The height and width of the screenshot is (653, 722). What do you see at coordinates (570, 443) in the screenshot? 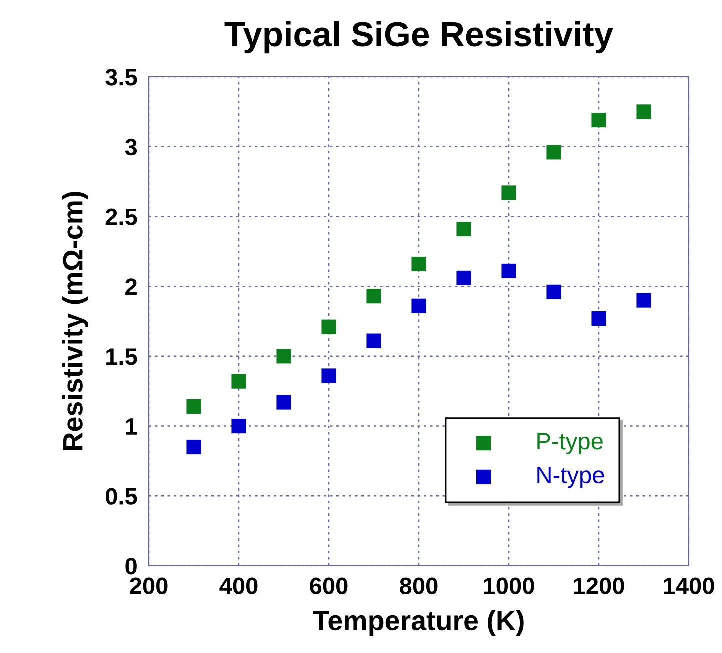
I see `legend-label: P-type` at bounding box center [570, 443].